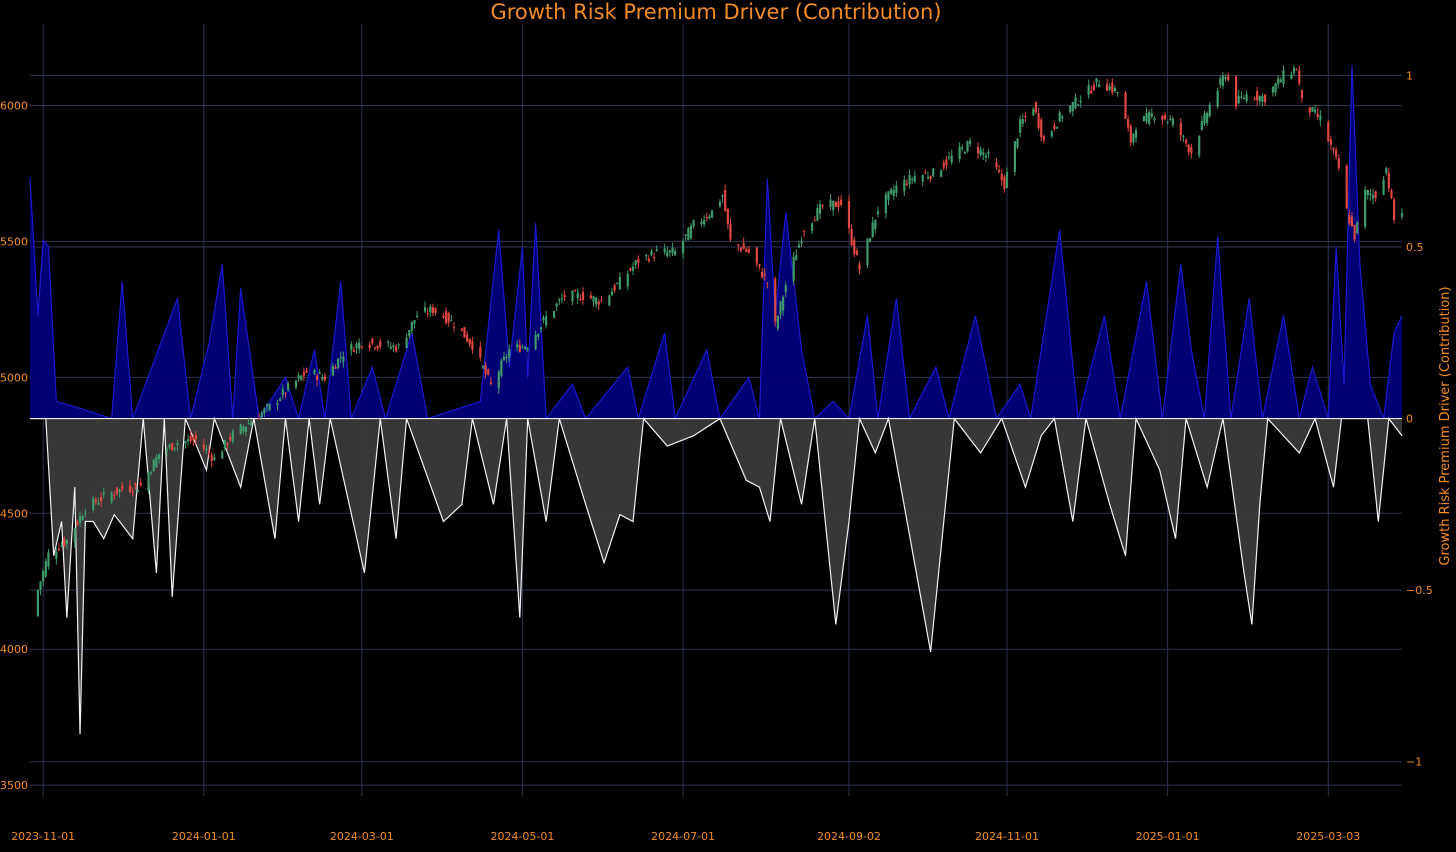  Describe the element at coordinates (204, 836) in the screenshot. I see `x-tick-label: 2024-01-01` at that location.